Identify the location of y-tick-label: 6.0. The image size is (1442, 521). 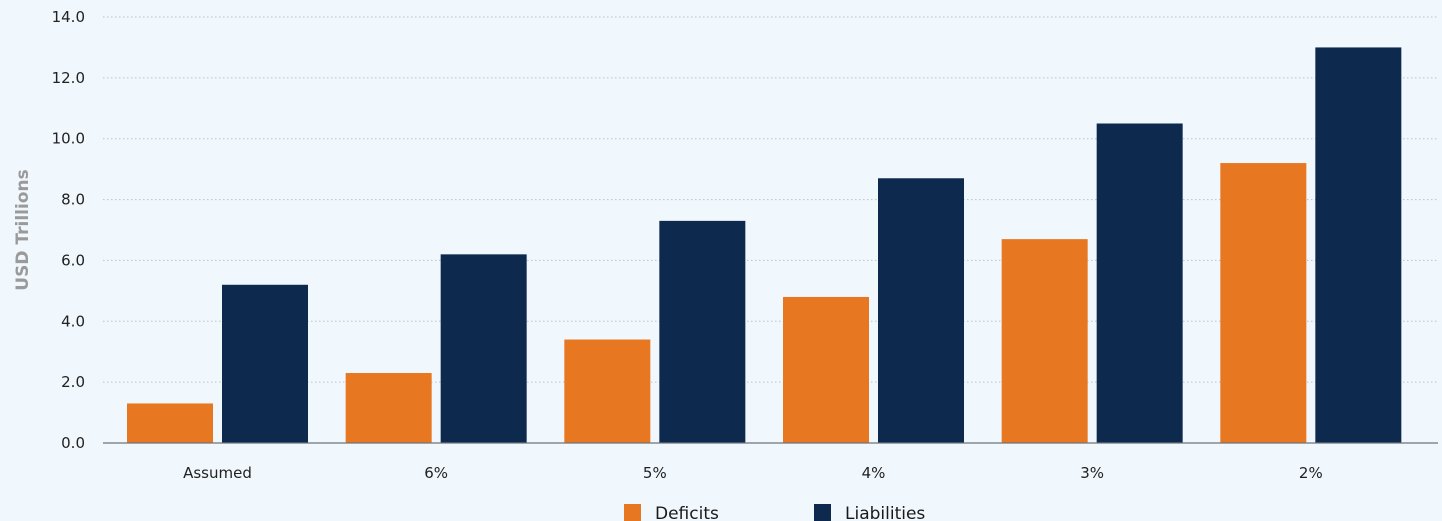
(73, 260).